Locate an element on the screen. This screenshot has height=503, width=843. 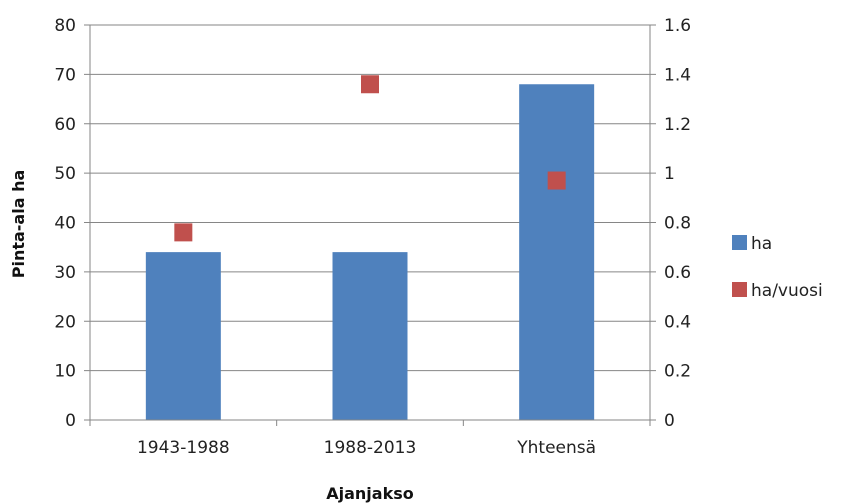
legend-swatch-ha is located at coordinates (739, 242).